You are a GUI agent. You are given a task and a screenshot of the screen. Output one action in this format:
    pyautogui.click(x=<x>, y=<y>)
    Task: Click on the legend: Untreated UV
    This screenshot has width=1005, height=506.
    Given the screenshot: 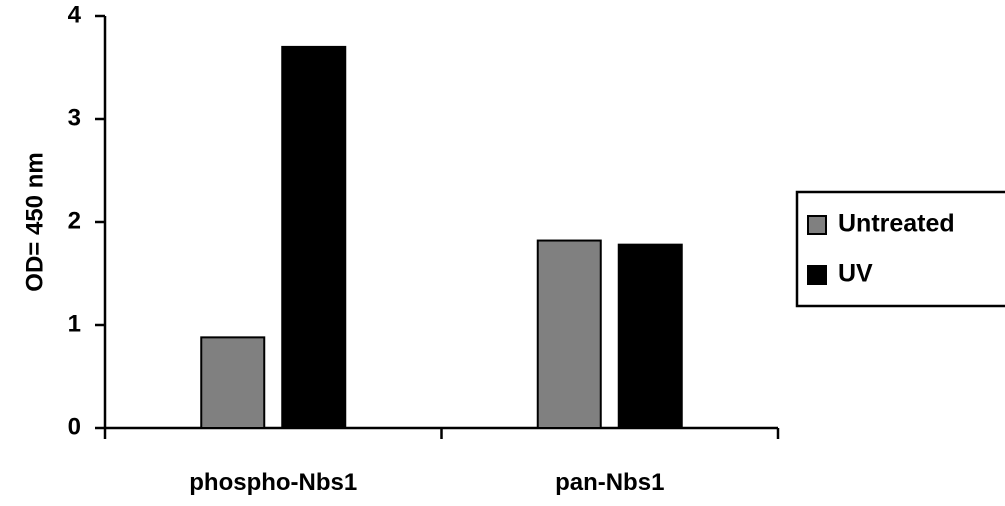 What is the action you would take?
    pyautogui.click(x=900, y=249)
    